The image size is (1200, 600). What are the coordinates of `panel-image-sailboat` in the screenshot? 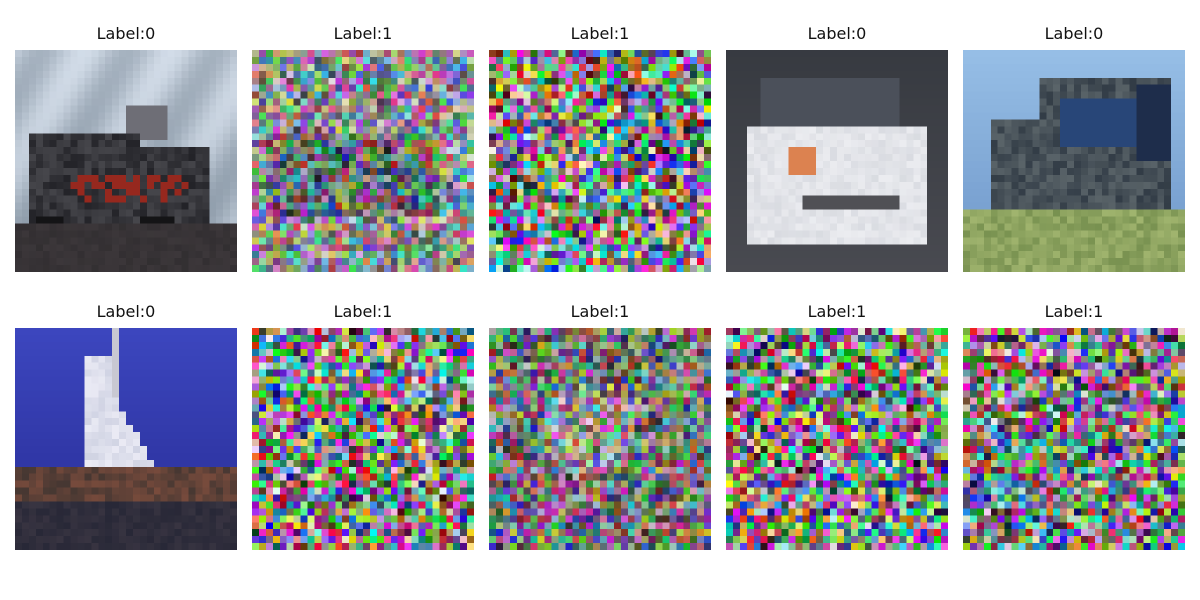 It's located at (126, 439).